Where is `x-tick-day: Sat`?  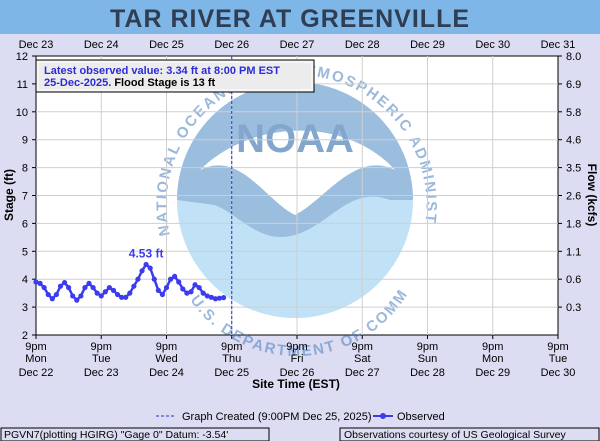 x-tick-day: Sat is located at coordinates (362, 359).